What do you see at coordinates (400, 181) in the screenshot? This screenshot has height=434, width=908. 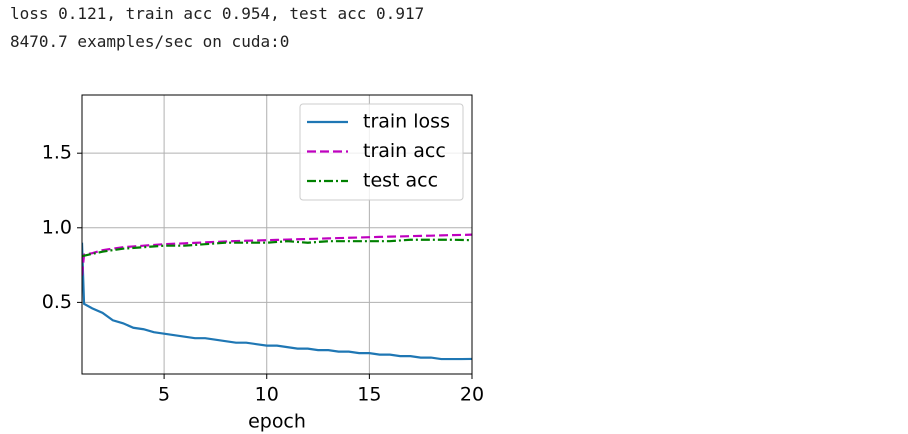 I see `legend-label: test acc` at bounding box center [400, 181].